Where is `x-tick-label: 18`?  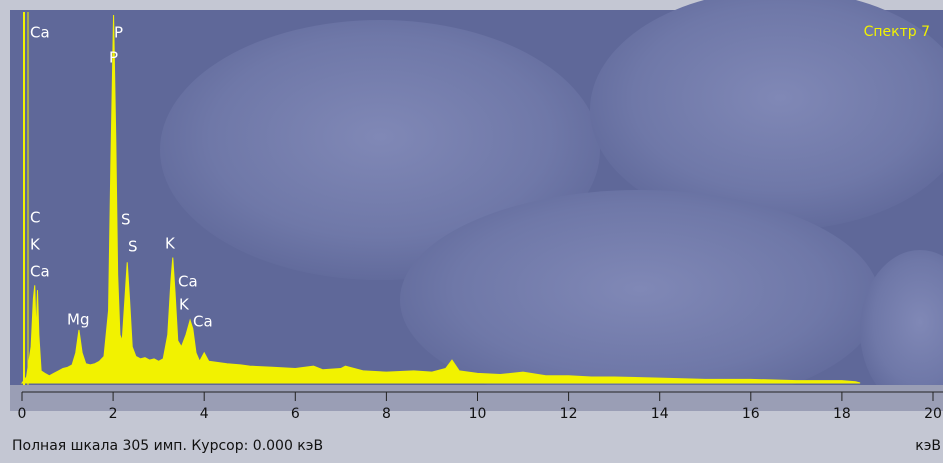
x-tick-label: 18 is located at coordinates (842, 414).